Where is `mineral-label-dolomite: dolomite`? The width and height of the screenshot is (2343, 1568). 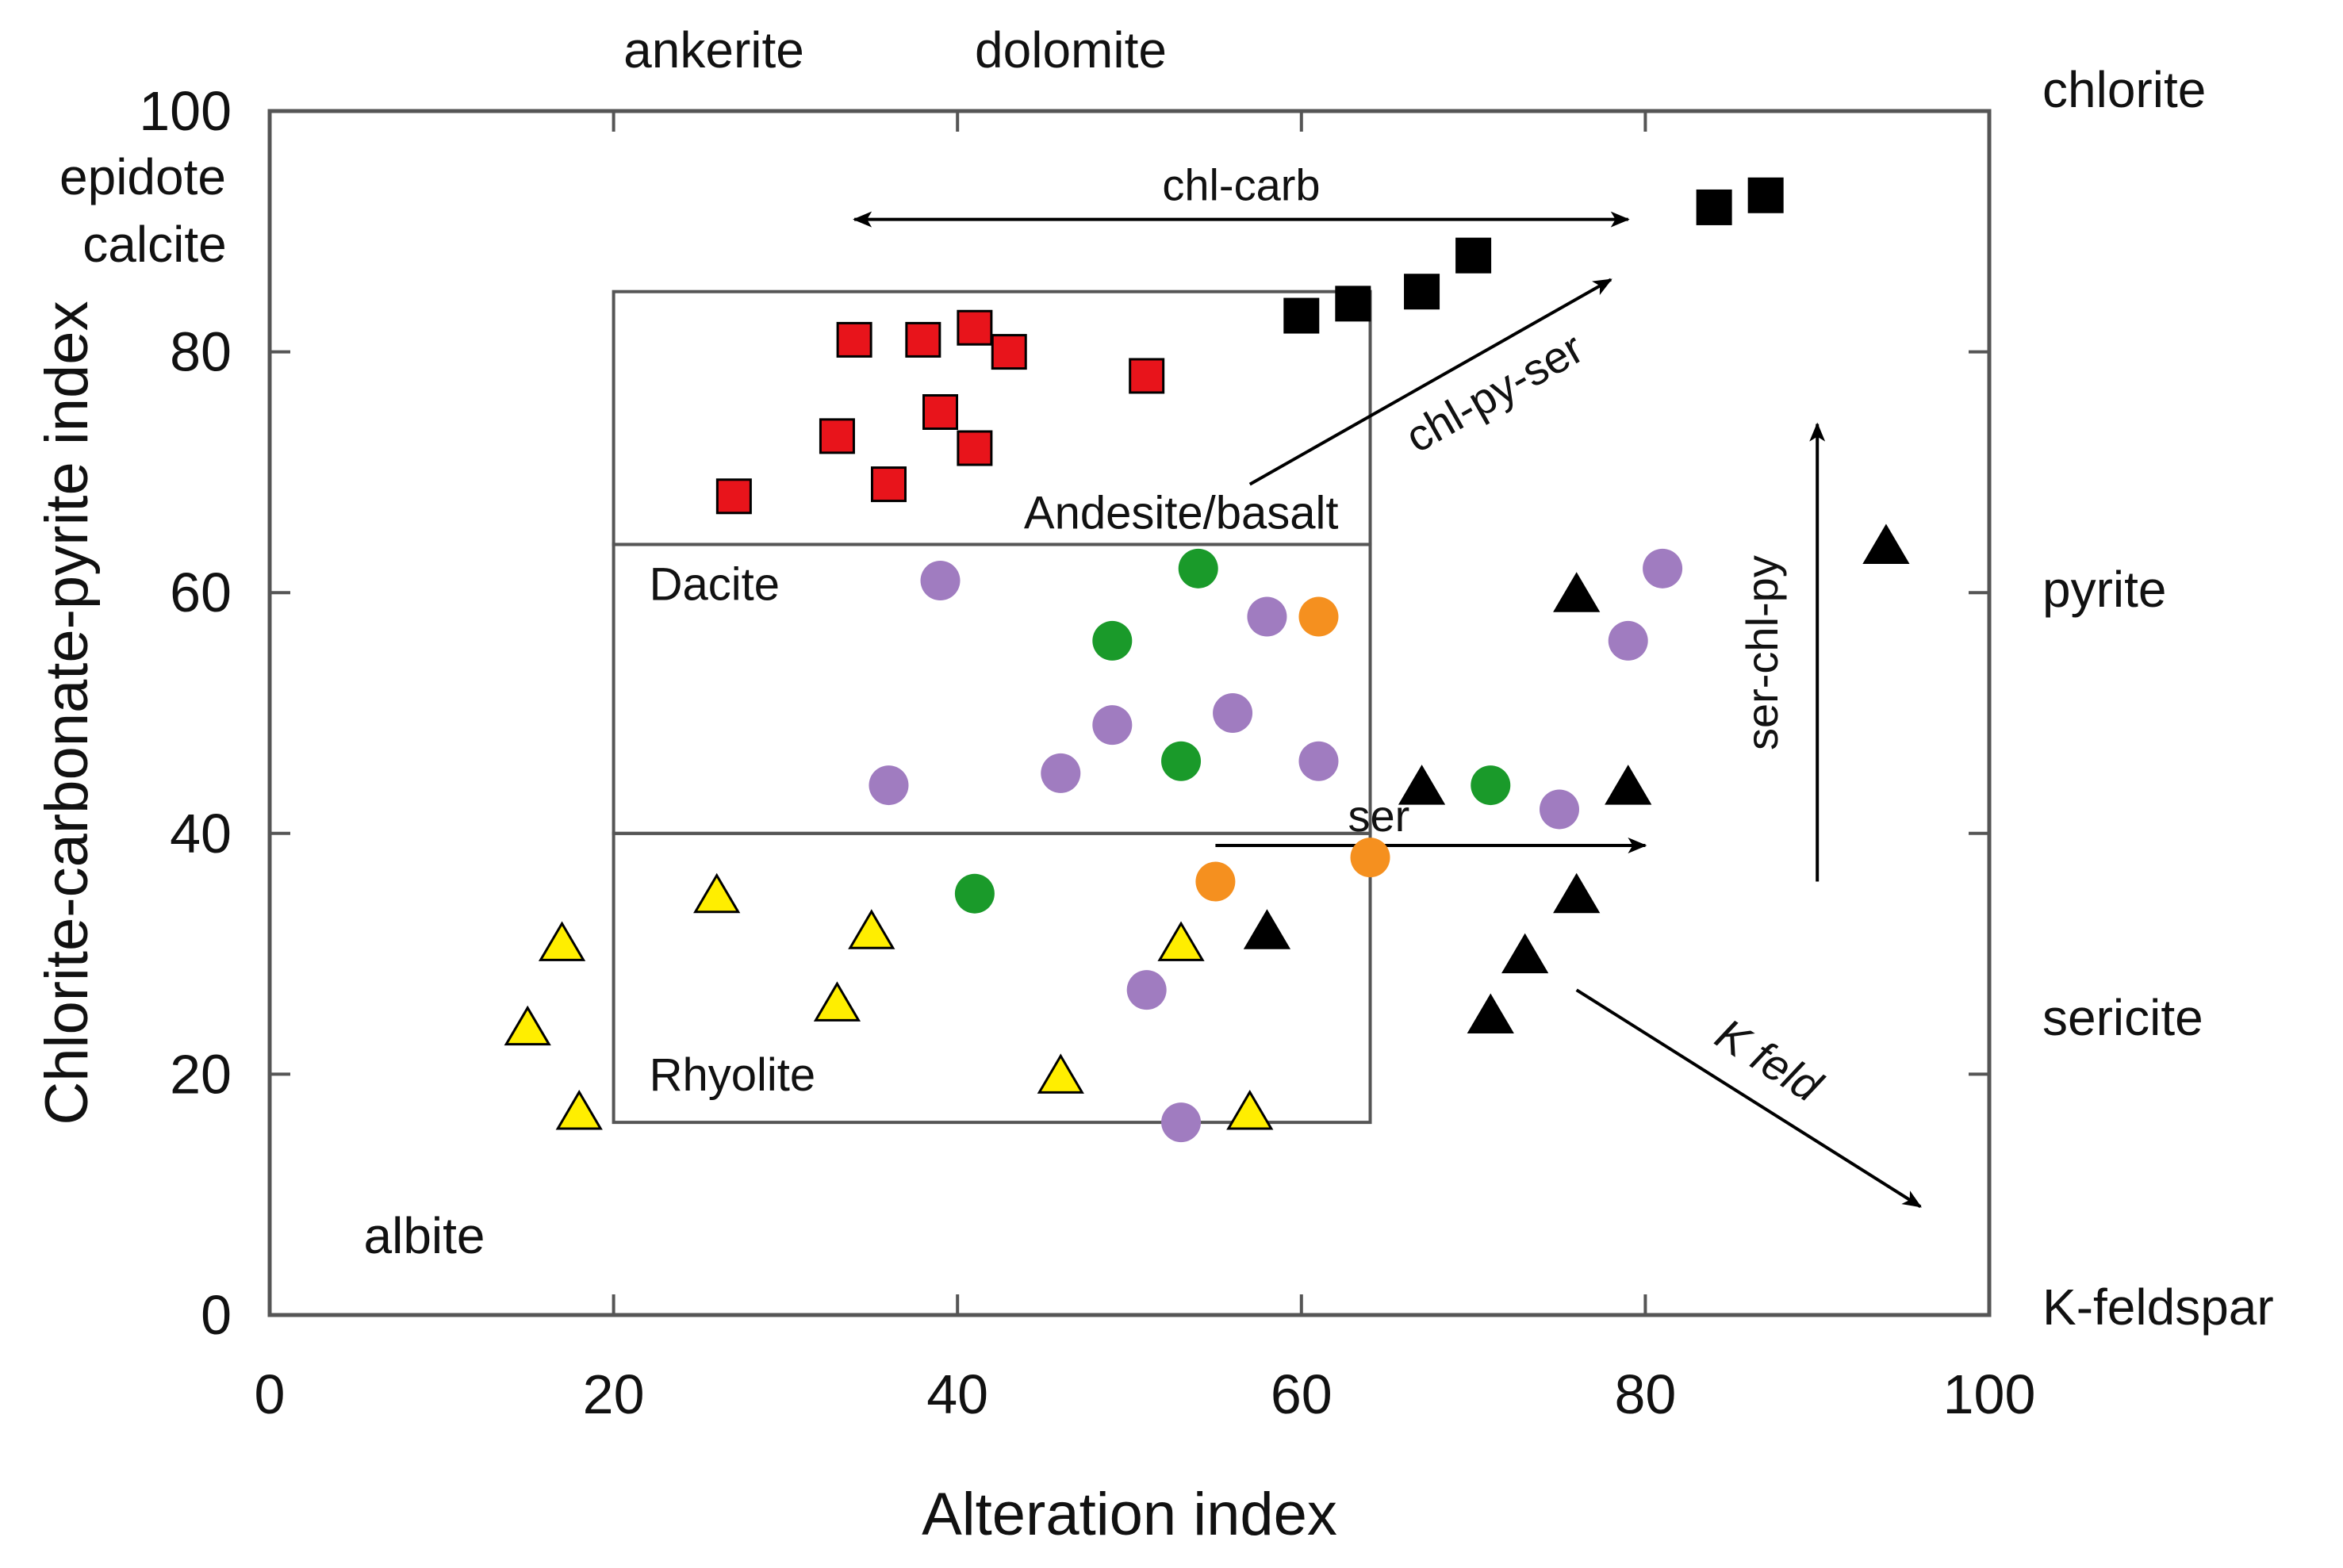
mineral-label-dolomite: dolomite is located at coordinates (1071, 50).